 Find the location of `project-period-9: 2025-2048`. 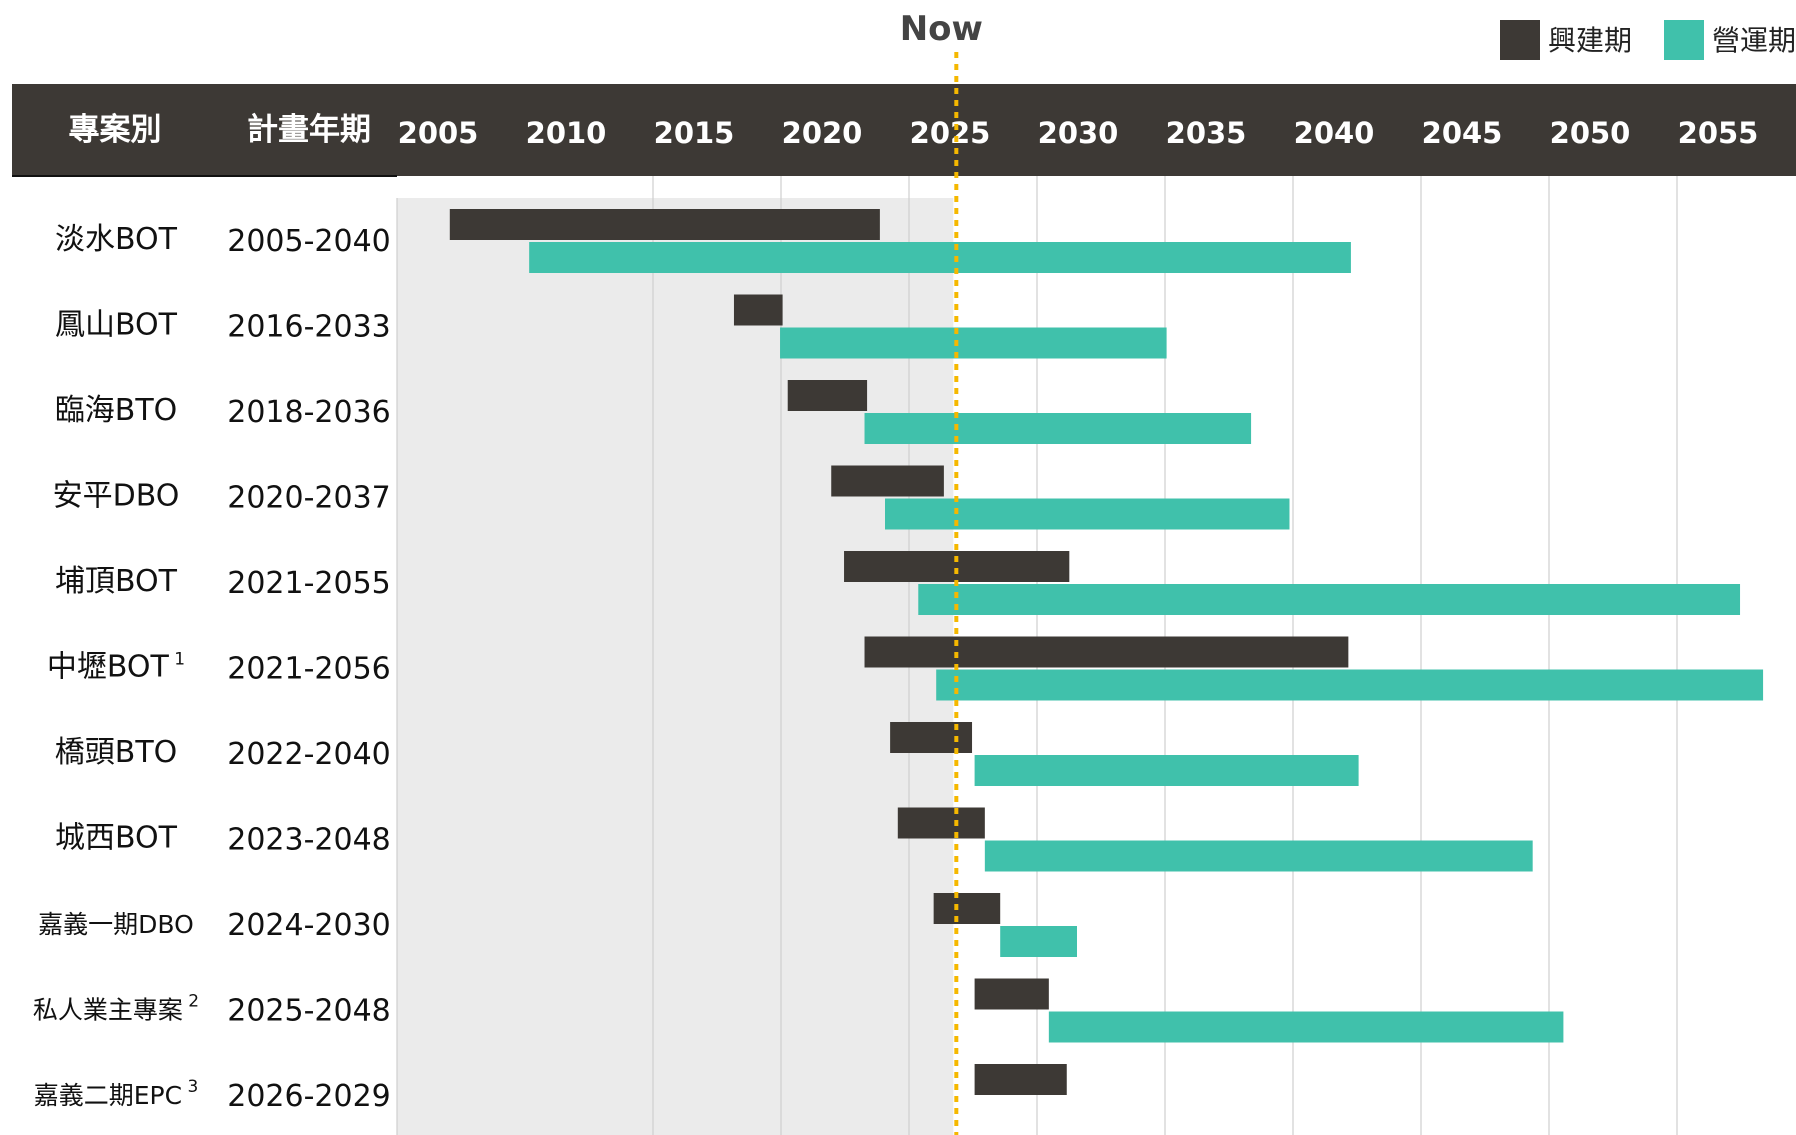

project-period-9: 2025-2048 is located at coordinates (309, 1011).